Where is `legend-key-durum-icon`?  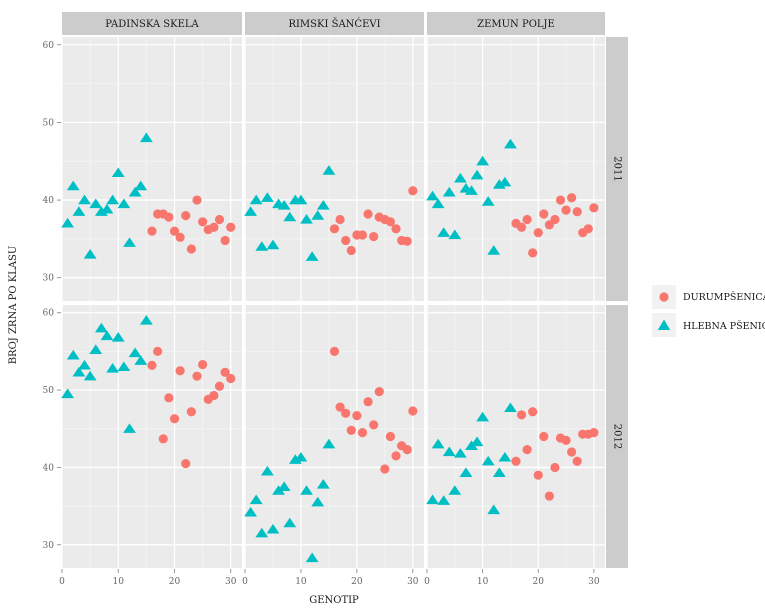
legend-key-durum-icon is located at coordinates (663, 296).